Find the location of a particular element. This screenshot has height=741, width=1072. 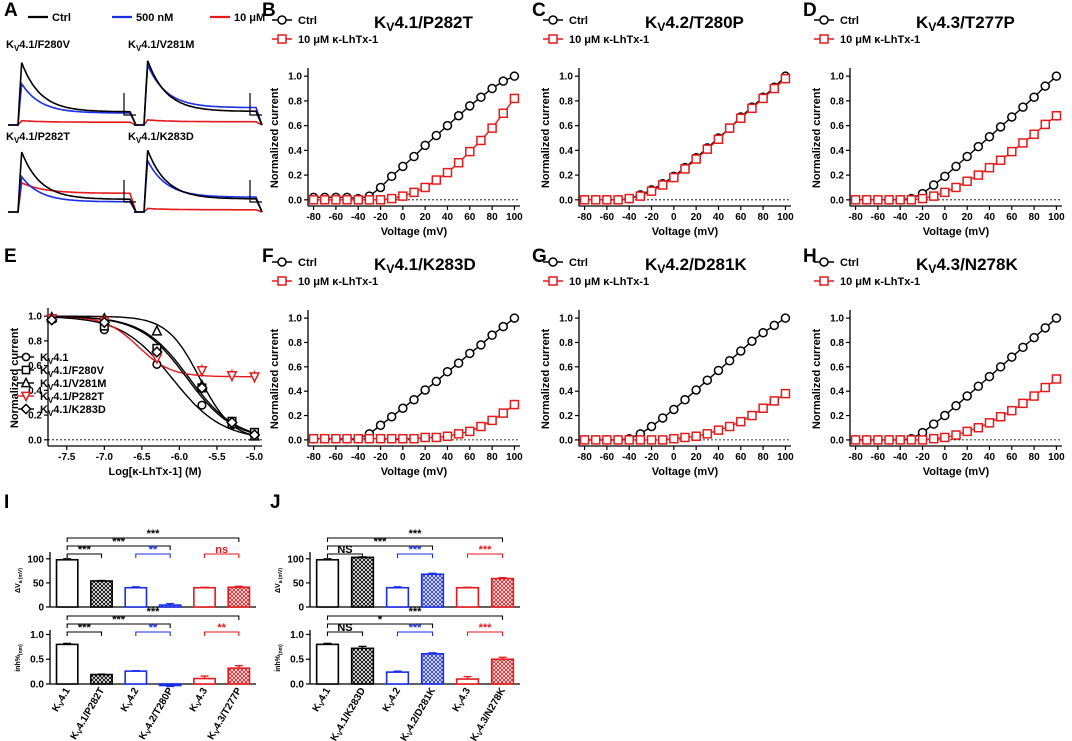

chart-i-category-sub: V is located at coordinates (131, 704).